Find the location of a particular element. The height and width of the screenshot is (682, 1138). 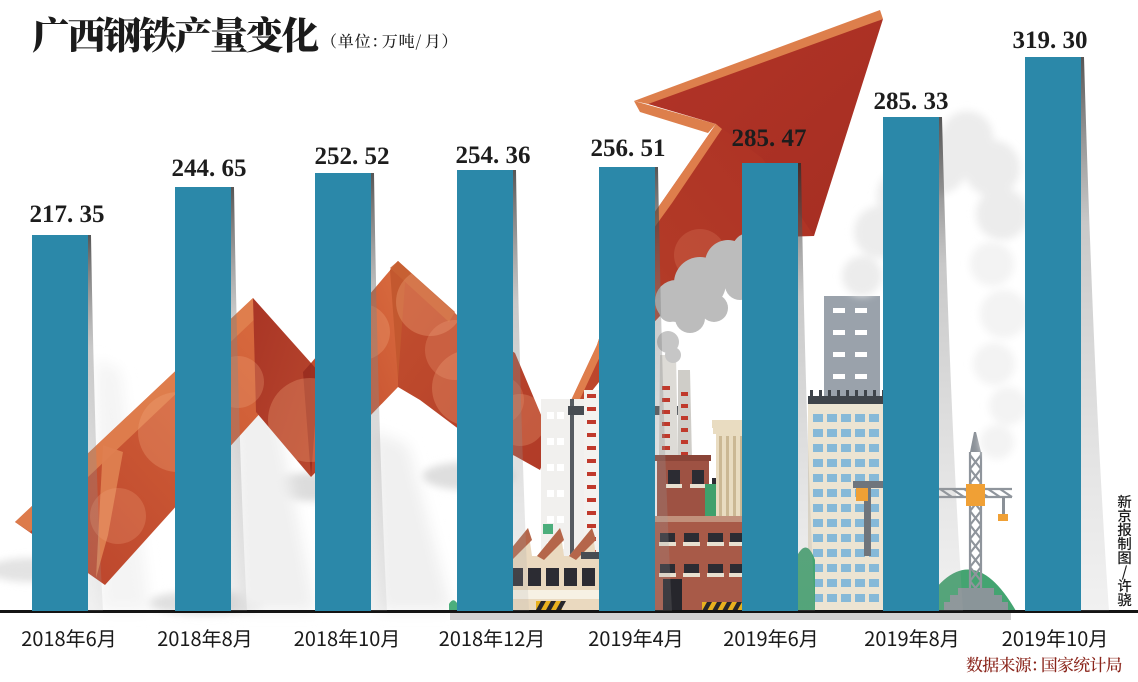

svg-text: 254. 36 is located at coordinates (493, 155).